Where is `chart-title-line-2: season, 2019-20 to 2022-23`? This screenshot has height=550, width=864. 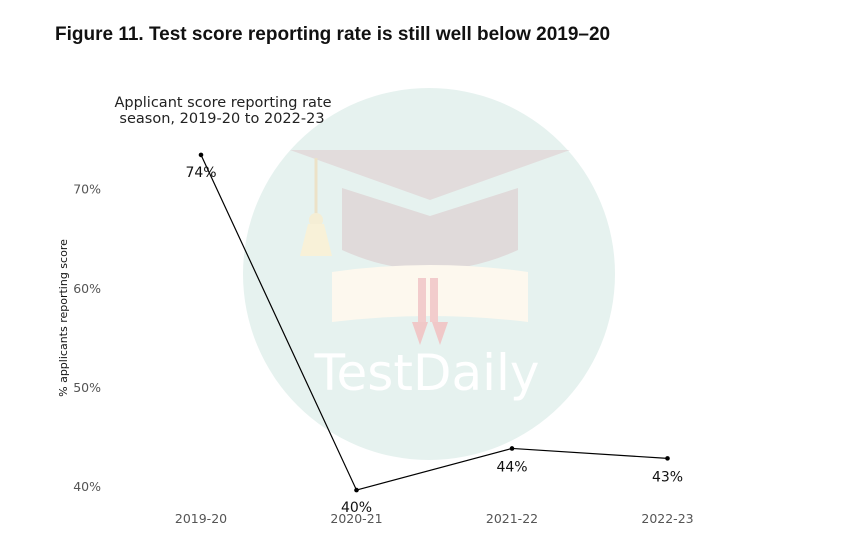 chart-title-line-2: season, 2019-20 to 2022-23 is located at coordinates (221, 119).